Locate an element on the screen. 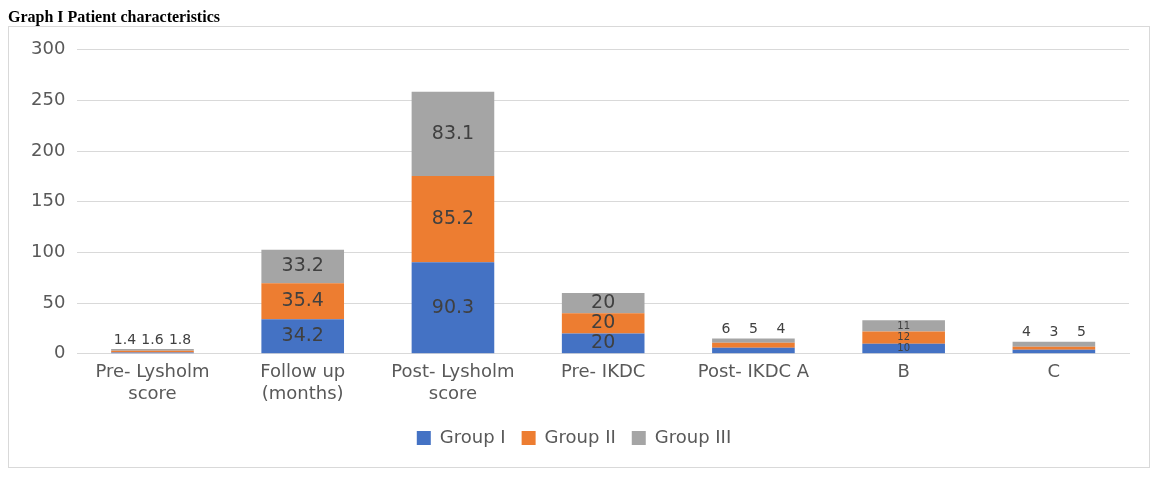 This screenshot has width=1166, height=485. legend-label: Group III is located at coordinates (693, 436).